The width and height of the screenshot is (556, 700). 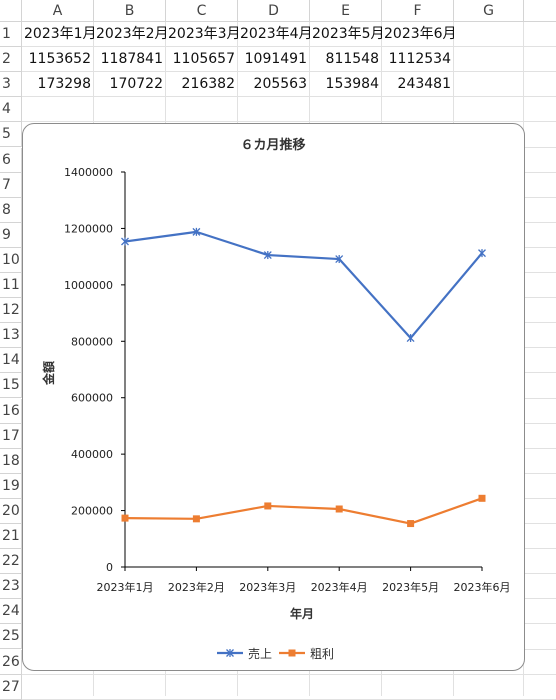 I want to click on row-header-17: 17, so click(x=11, y=436).